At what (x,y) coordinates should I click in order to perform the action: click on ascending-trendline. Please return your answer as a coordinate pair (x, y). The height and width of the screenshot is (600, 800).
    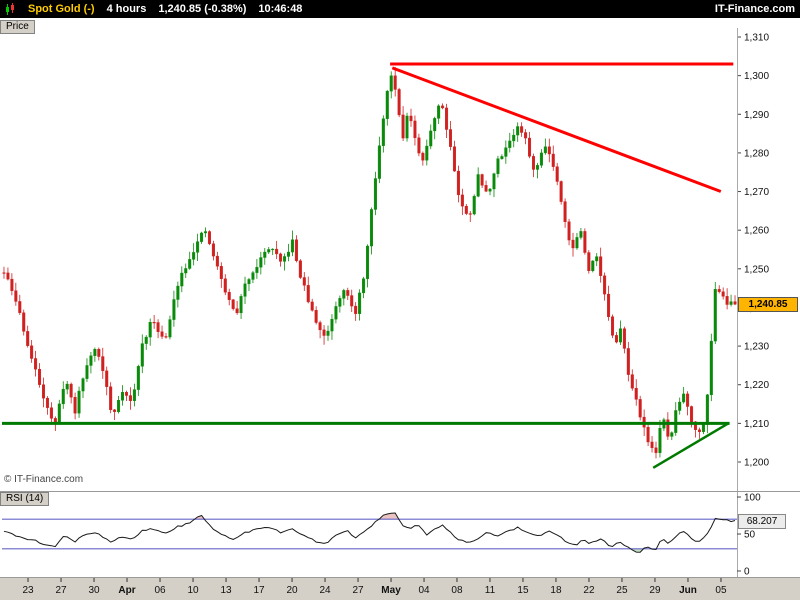
    Looking at the image, I should click on (690, 445).